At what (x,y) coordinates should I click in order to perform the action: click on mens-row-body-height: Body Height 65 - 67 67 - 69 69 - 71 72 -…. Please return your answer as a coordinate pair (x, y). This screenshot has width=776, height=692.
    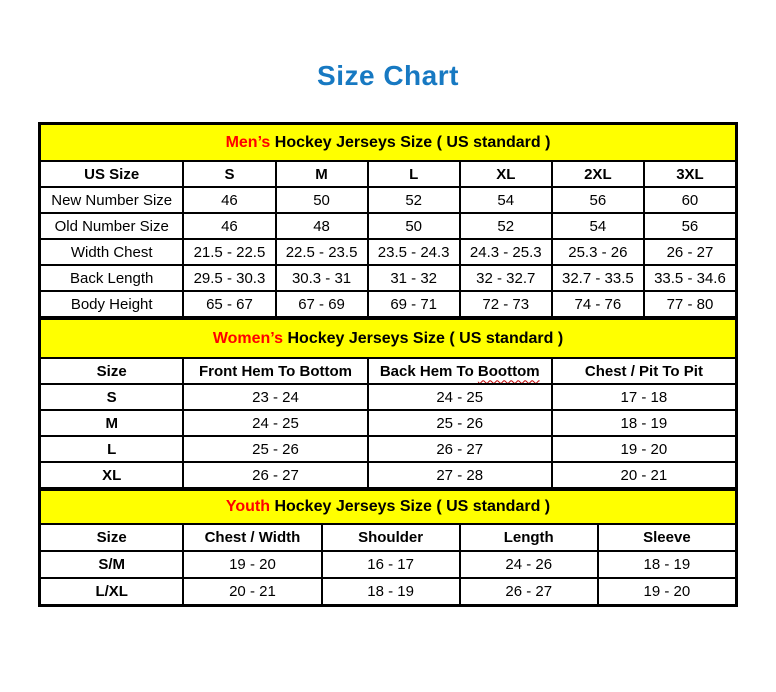
    Looking at the image, I should click on (388, 304).